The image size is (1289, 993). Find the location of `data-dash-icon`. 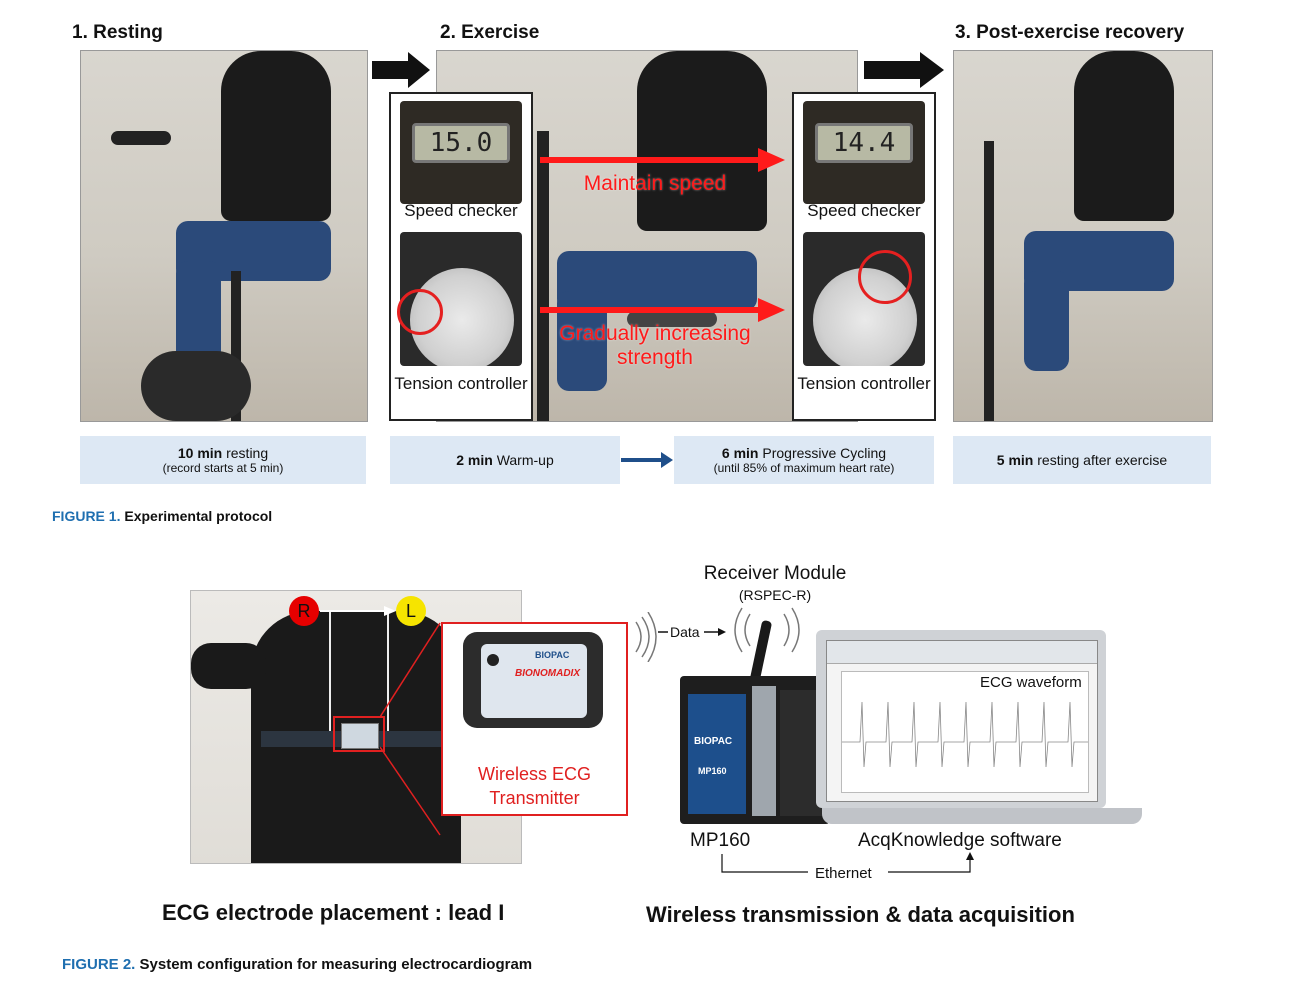

data-dash-icon is located at coordinates (663, 632).